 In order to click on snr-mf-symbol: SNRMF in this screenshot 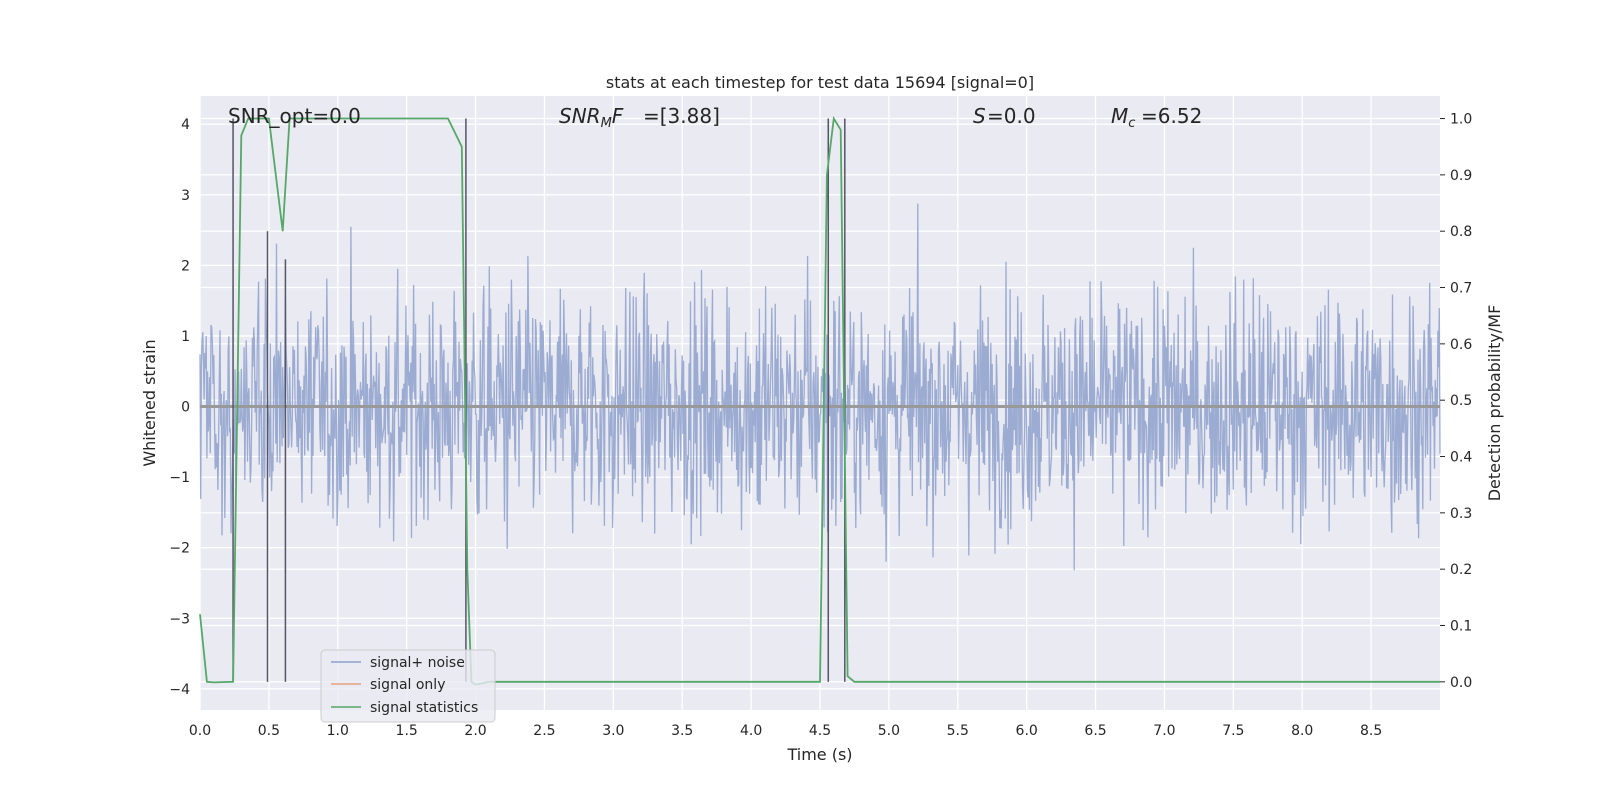, I will do `click(591, 117)`.